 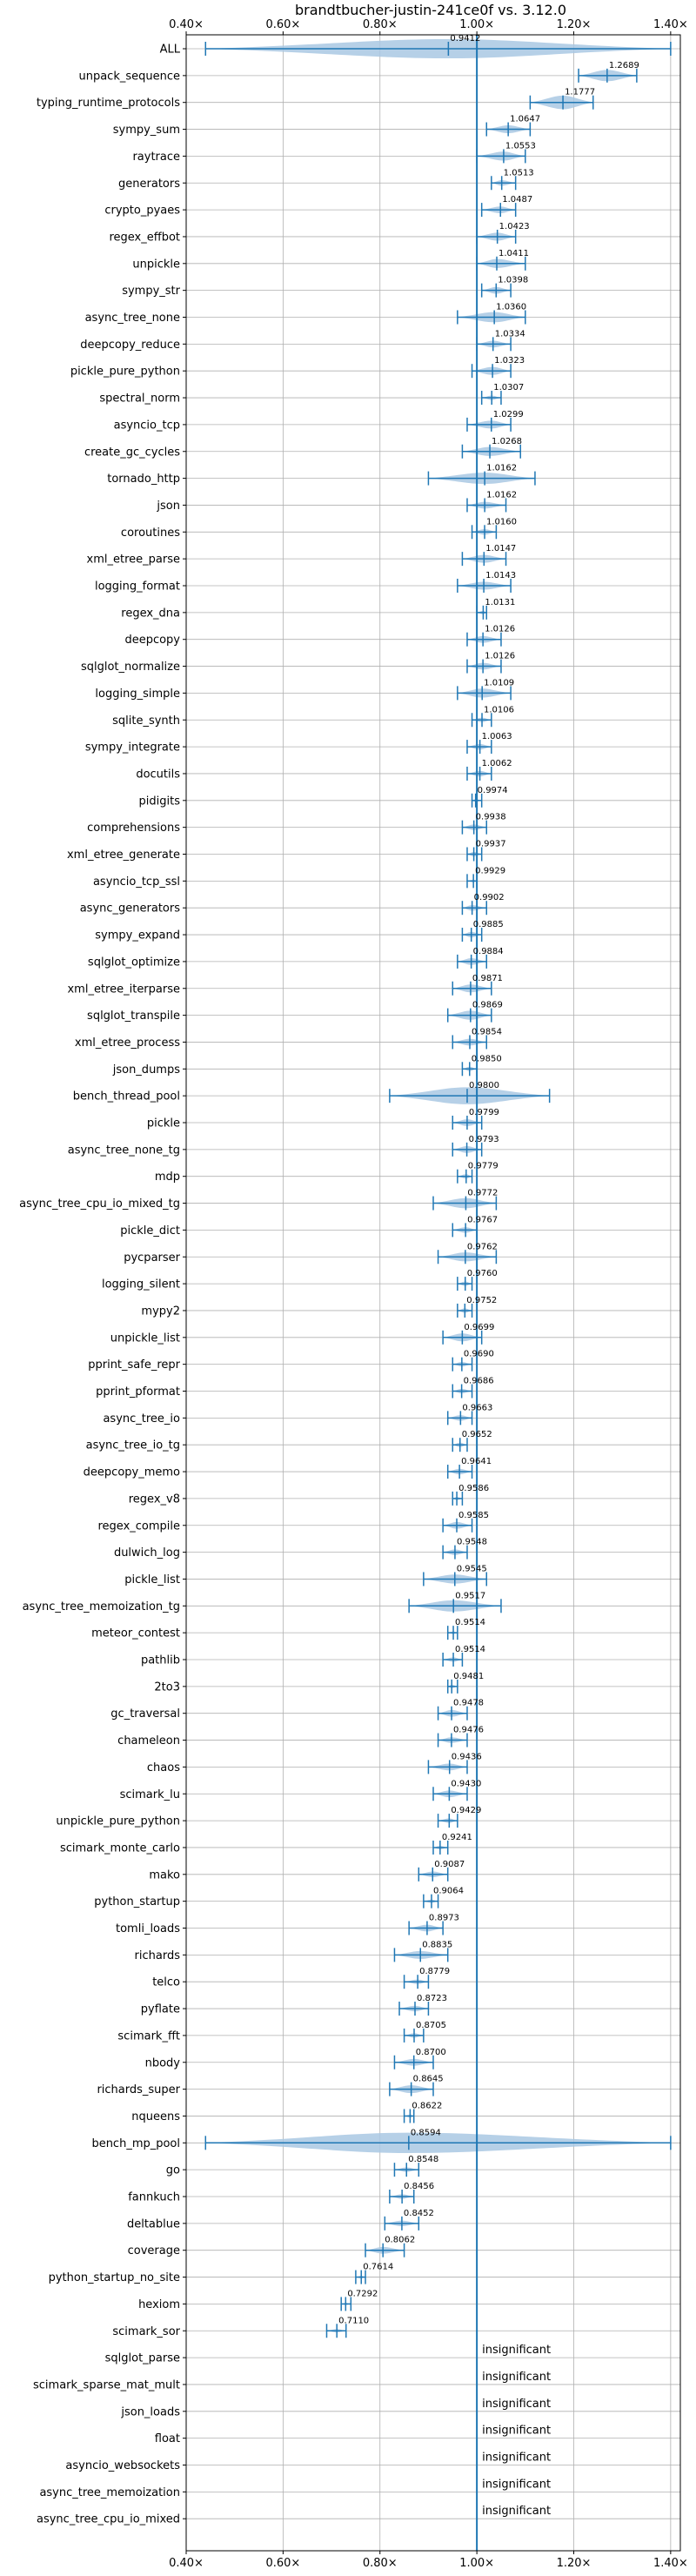 What do you see at coordinates (466, 1783) in the screenshot?
I see `value-label: 0.9430` at bounding box center [466, 1783].